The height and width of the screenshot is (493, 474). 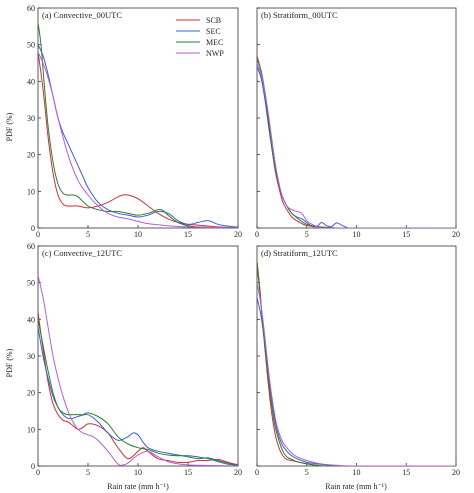 What do you see at coordinates (82, 253) in the screenshot?
I see `panel-title: (c) Convective_12UTC` at bounding box center [82, 253].